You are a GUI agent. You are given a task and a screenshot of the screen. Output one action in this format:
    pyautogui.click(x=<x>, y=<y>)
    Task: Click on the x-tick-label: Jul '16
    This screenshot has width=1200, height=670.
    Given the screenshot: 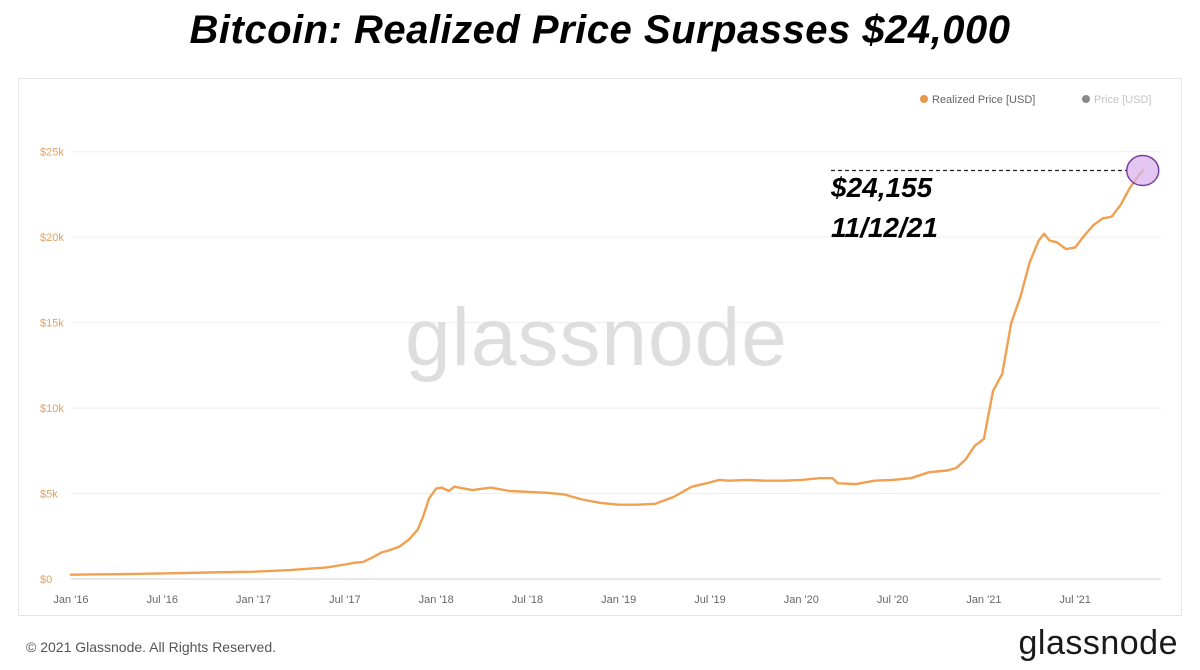 What is the action you would take?
    pyautogui.click(x=162, y=600)
    